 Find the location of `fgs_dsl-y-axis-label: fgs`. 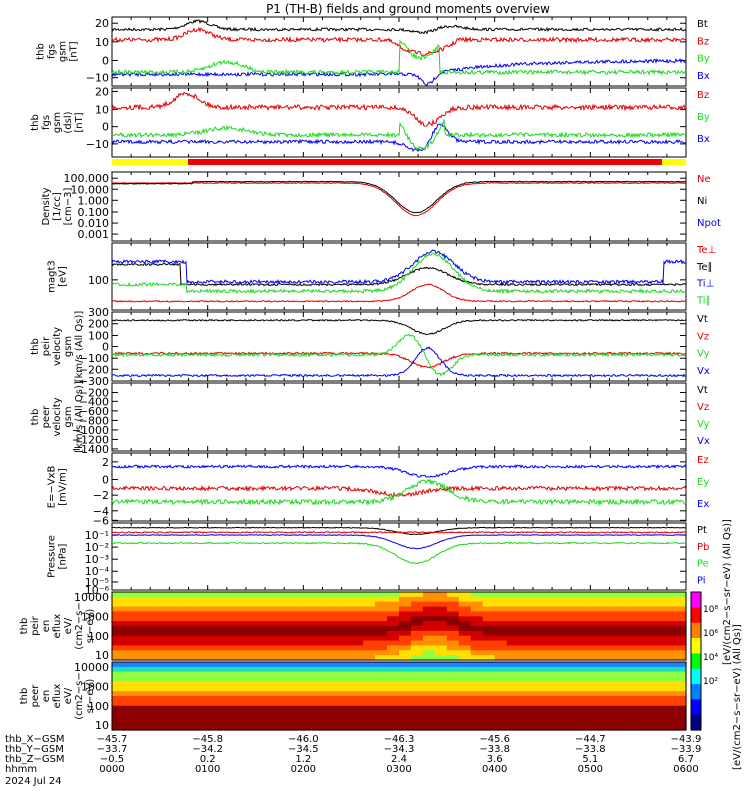

fgs_dsl-y-axis-label: fgs is located at coordinates (46, 122).